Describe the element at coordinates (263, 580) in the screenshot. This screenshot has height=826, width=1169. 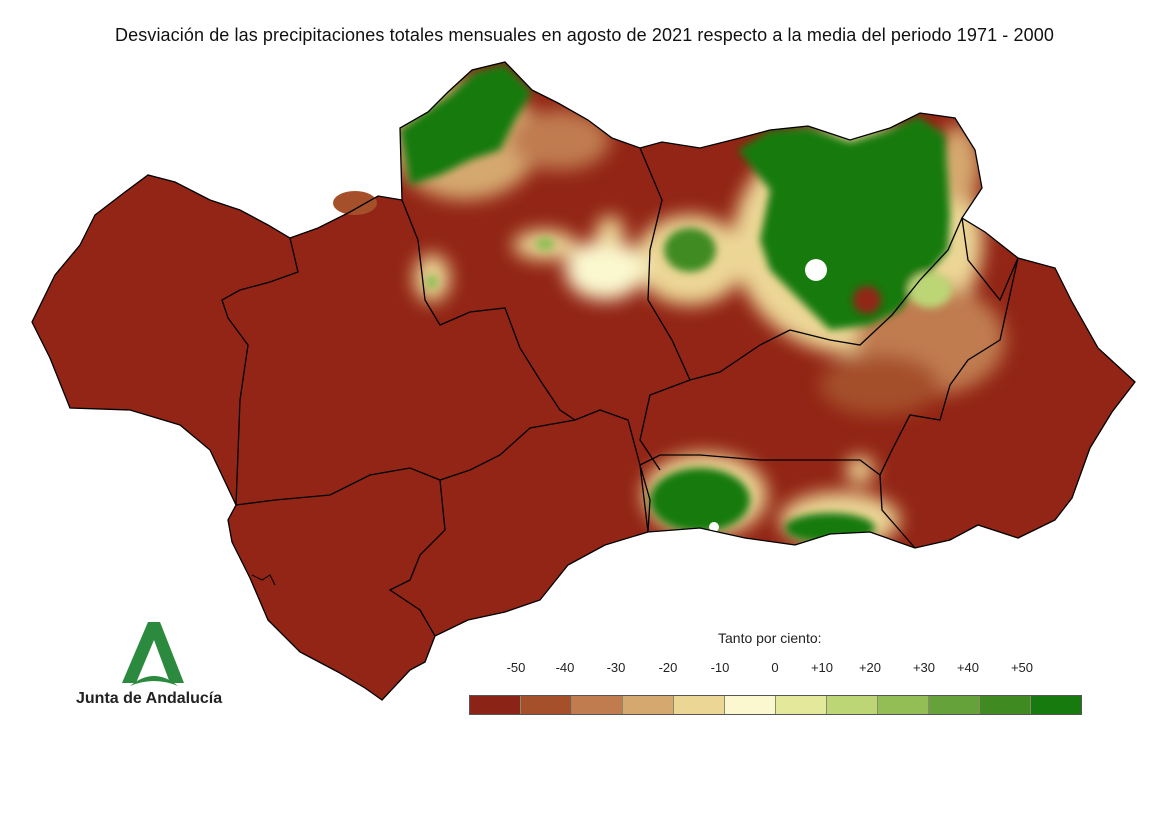
I see `estuary-outline` at that location.